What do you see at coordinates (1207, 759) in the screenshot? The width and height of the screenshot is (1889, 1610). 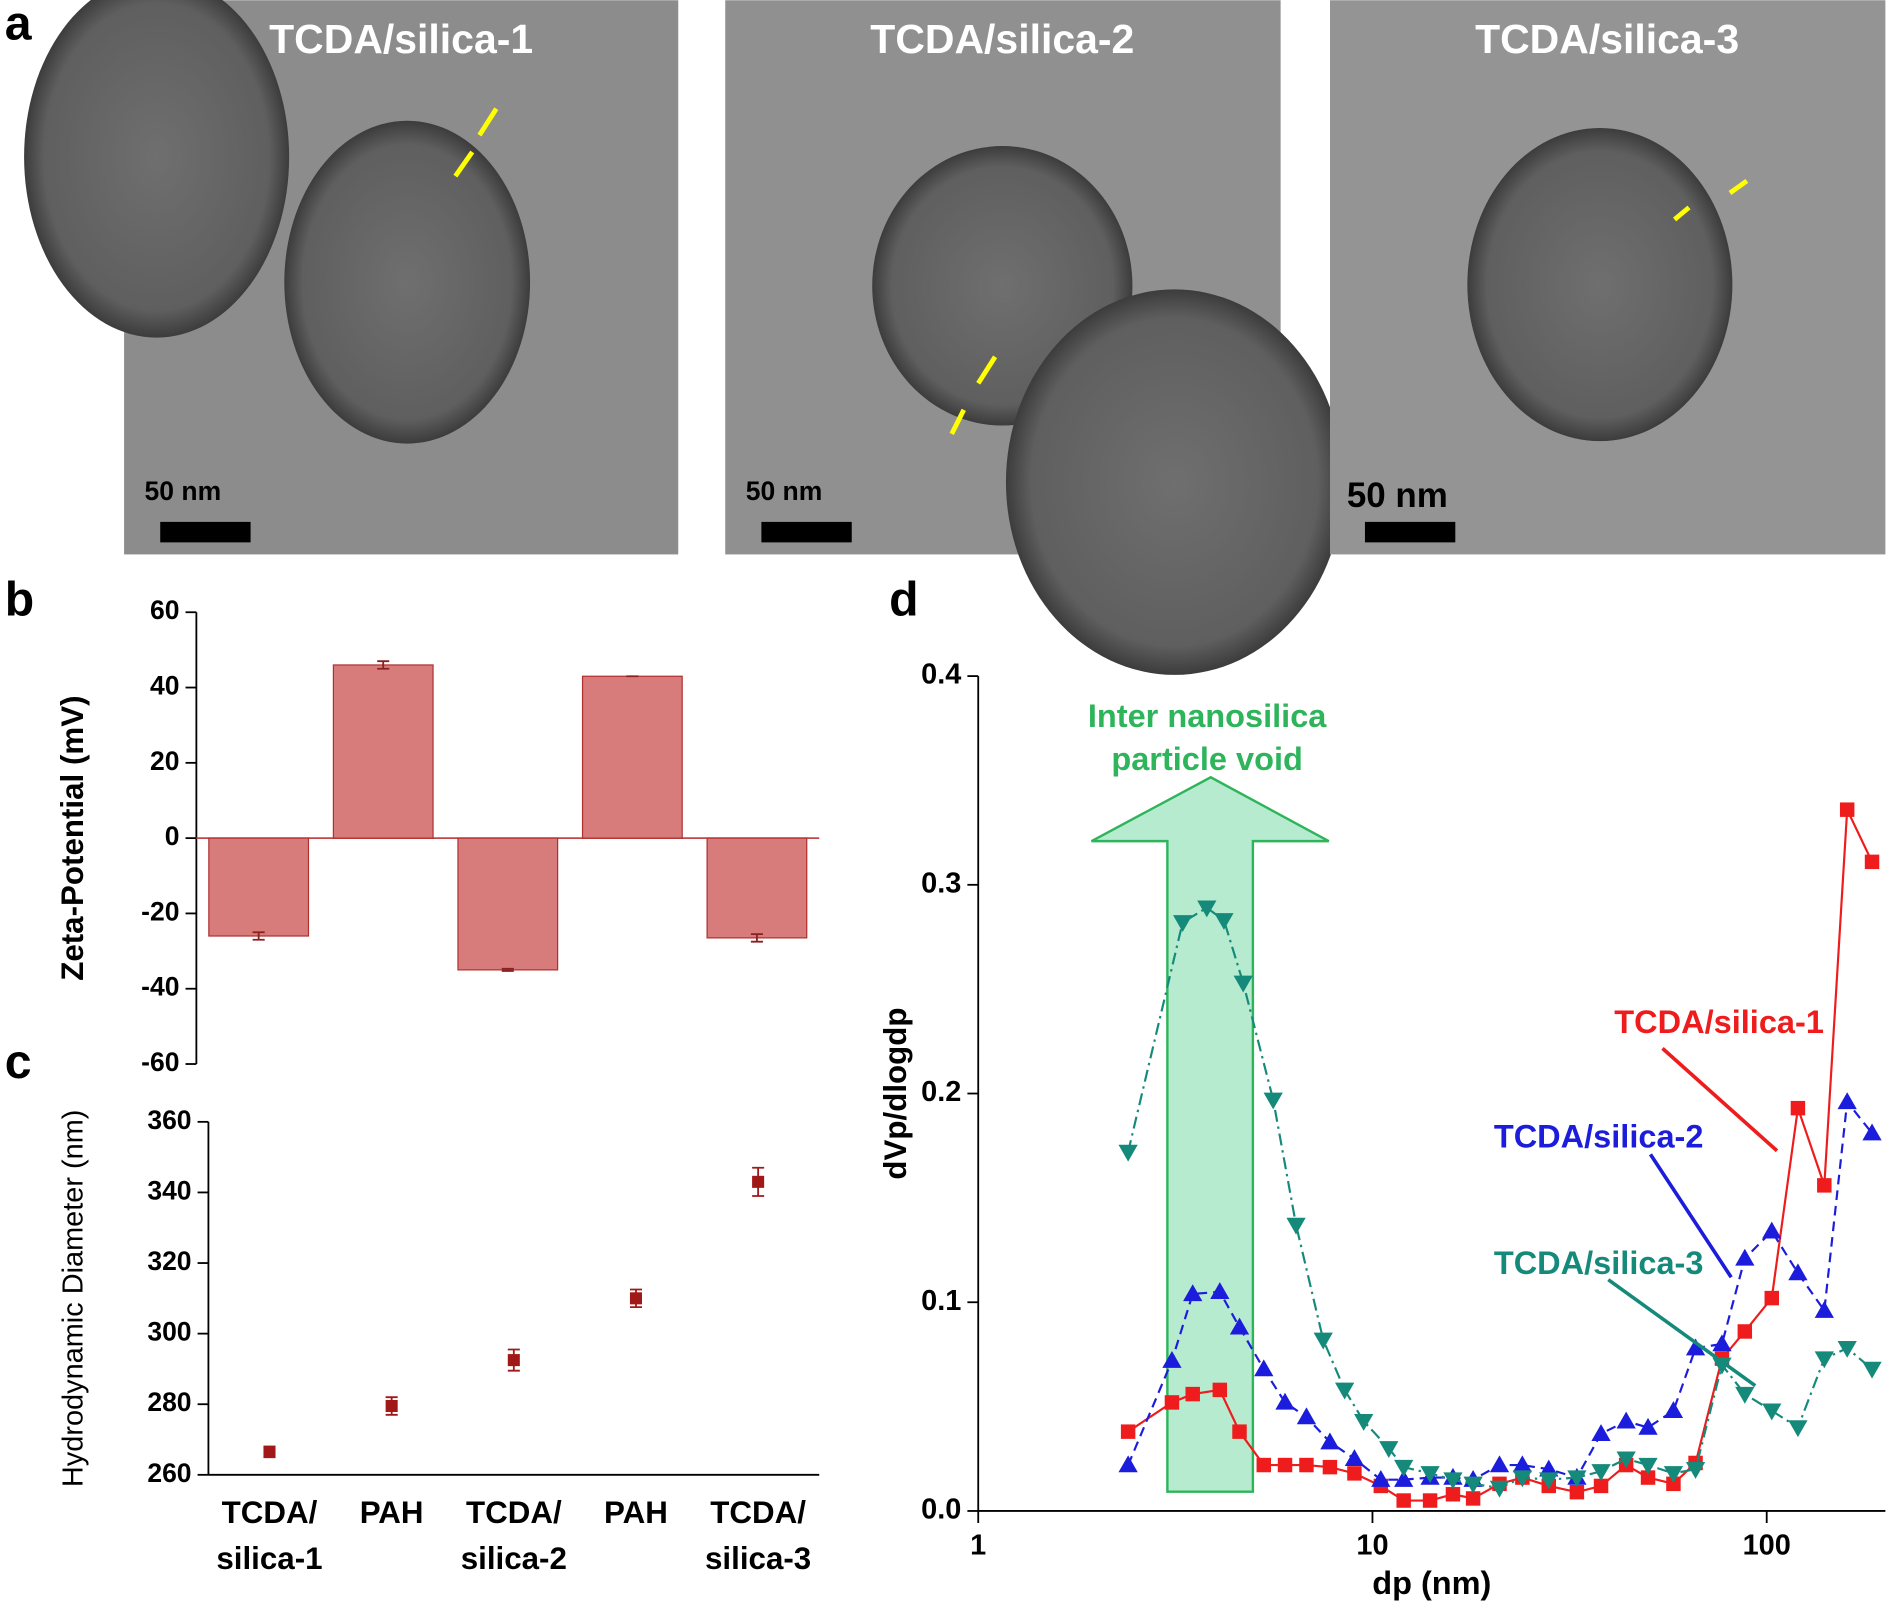 I see `annotation: particle void` at bounding box center [1207, 759].